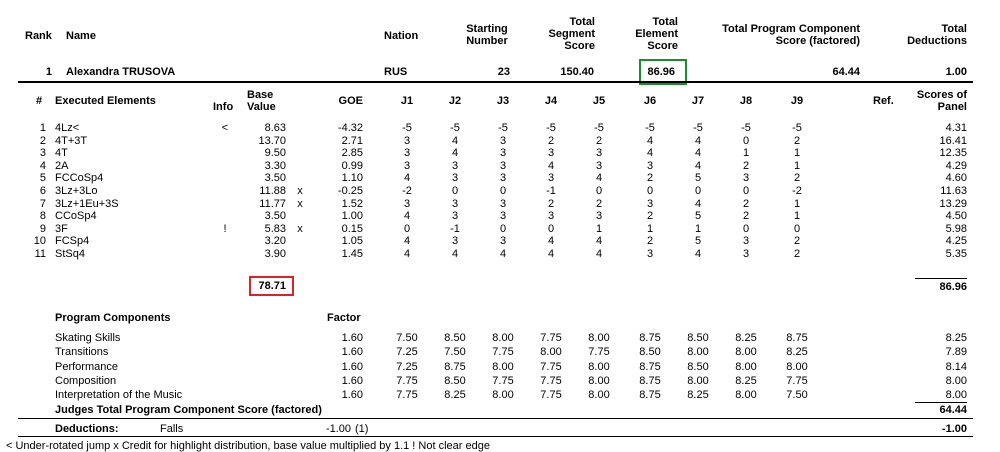  Describe the element at coordinates (956, 165) in the screenshot. I see `element-panel-score: 4.29` at that location.